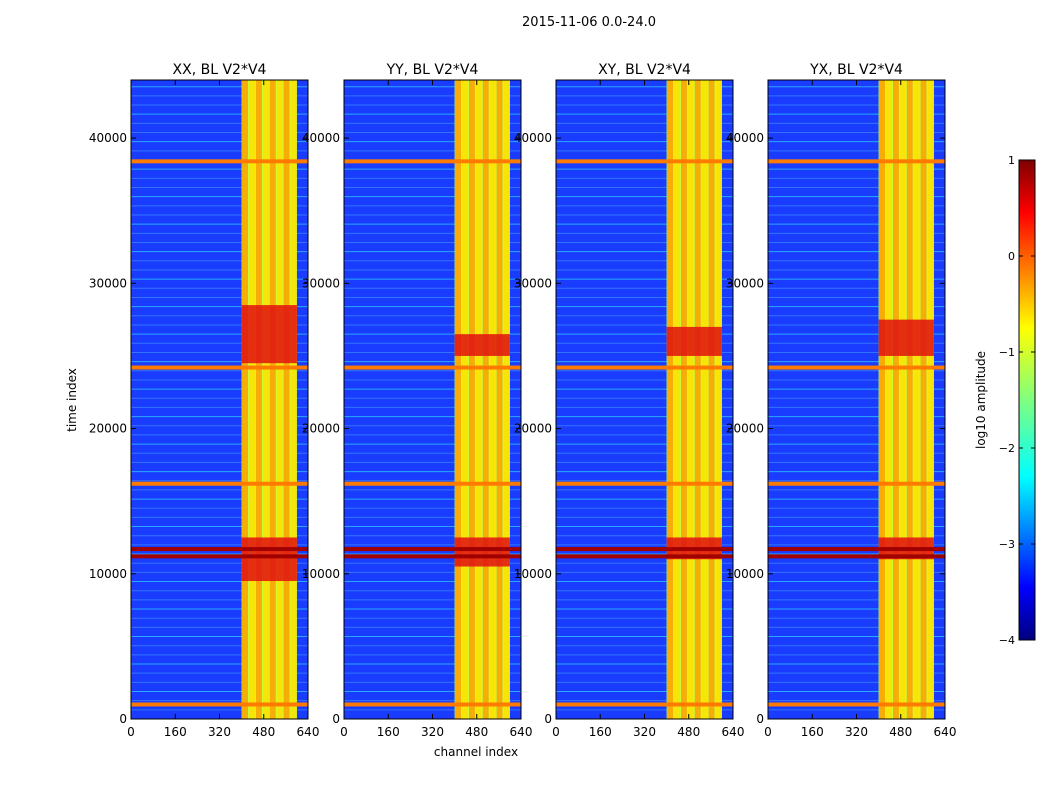  I want to click on colorbar-tick-label: −4, so click(1007, 640).